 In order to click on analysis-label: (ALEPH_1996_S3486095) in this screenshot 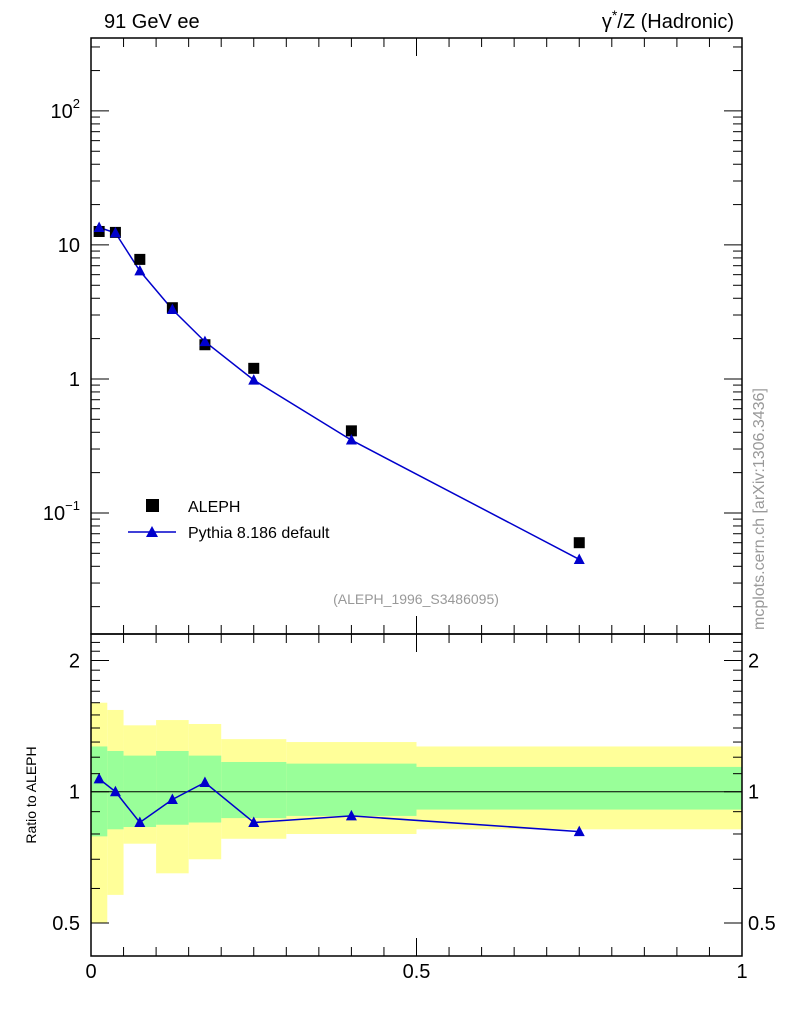, I will do `click(416, 599)`.